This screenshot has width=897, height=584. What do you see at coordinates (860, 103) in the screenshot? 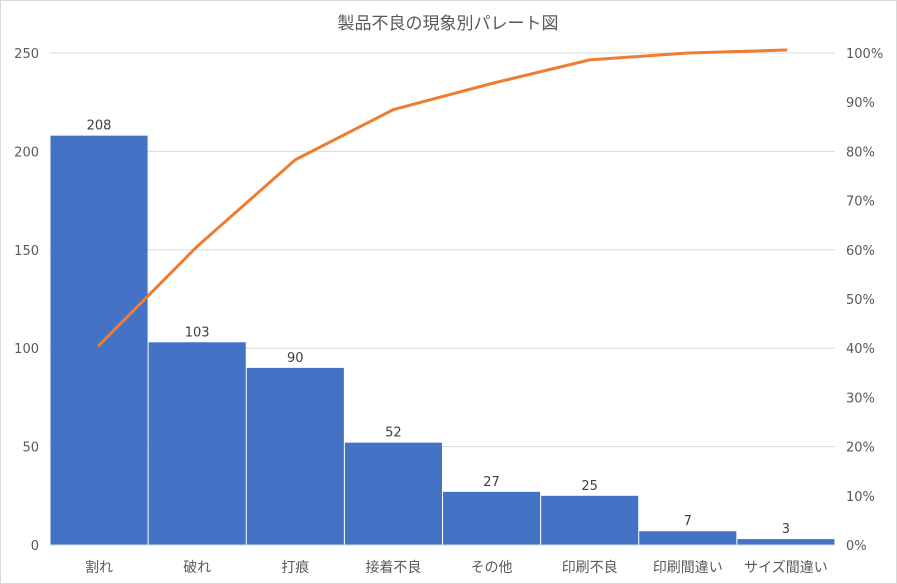
I see `y2-tick-label: 90%` at bounding box center [860, 103].